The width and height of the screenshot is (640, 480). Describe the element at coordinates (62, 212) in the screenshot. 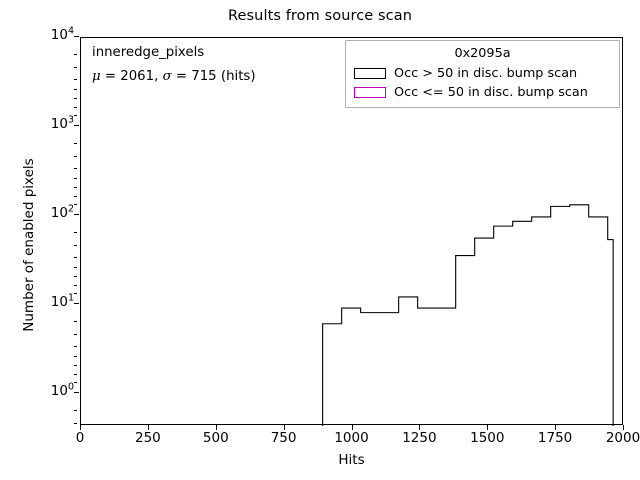

I see `y-tick-label-1e2: 10²` at that location.